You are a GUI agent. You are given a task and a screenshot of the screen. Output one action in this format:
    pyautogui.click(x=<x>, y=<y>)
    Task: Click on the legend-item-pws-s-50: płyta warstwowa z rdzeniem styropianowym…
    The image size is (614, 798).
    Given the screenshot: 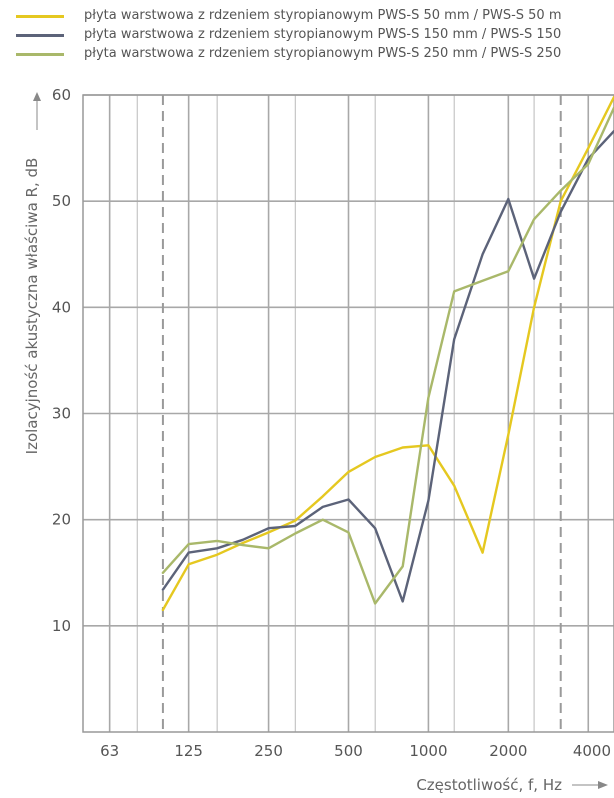 What is the action you would take?
    pyautogui.click(x=315, y=15)
    